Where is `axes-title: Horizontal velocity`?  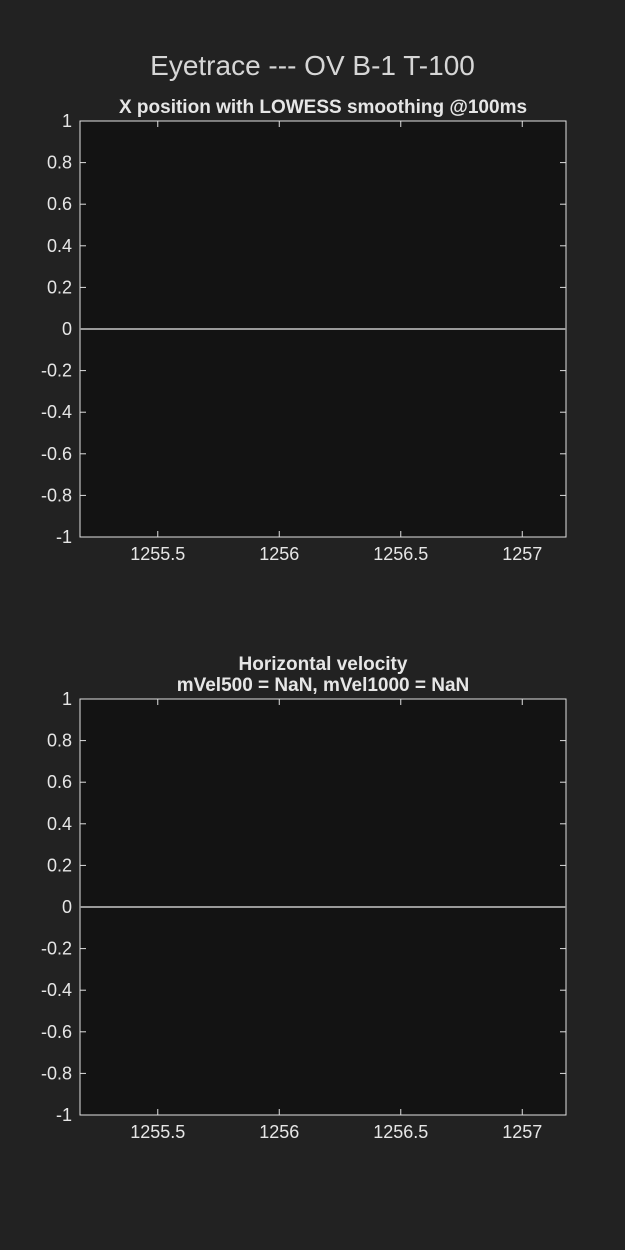 axes-title: Horizontal velocity is located at coordinates (323, 664).